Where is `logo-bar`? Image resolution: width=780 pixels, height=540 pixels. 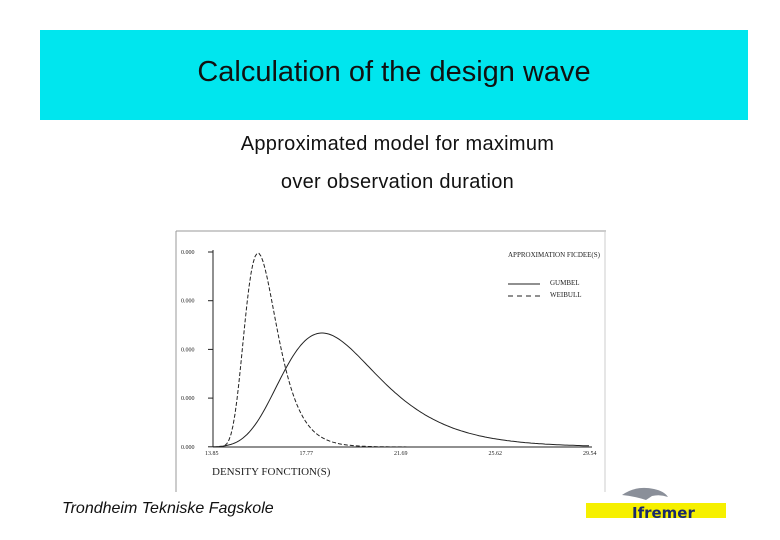
logo-bar is located at coordinates (656, 510).